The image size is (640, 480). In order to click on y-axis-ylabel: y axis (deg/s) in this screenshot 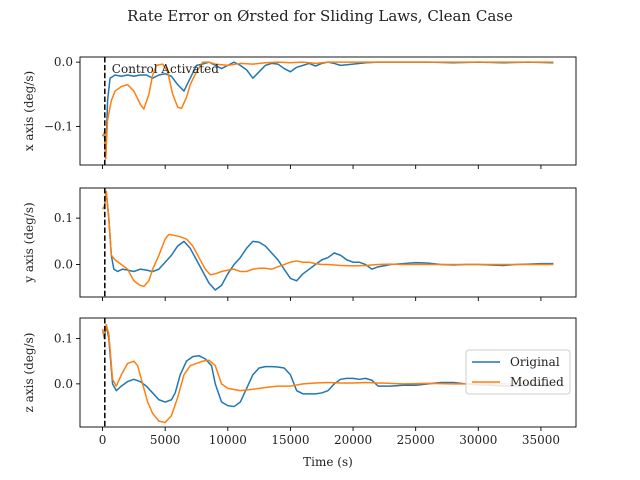, I will do `click(29, 242)`.